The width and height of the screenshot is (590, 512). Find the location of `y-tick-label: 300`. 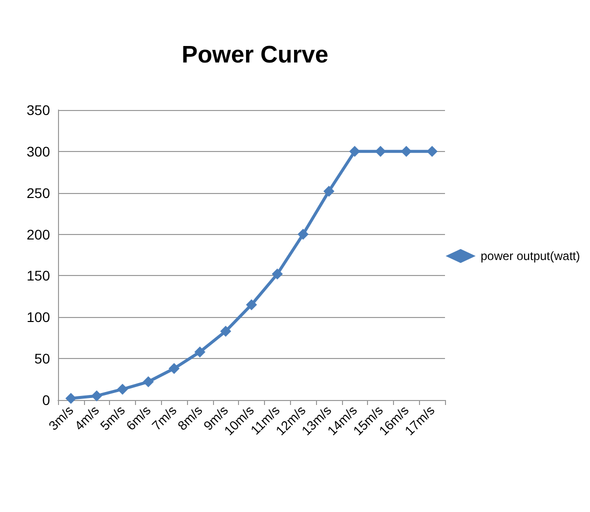

y-tick-label: 300 is located at coordinates (38, 151).